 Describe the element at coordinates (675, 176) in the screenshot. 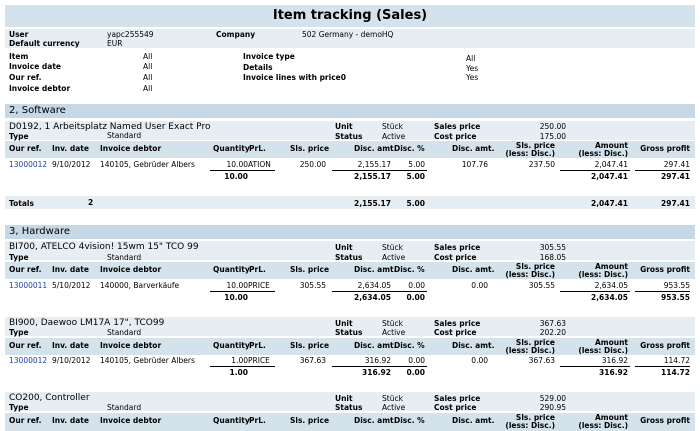

I see `total-gross-profit: 297.41` at that location.